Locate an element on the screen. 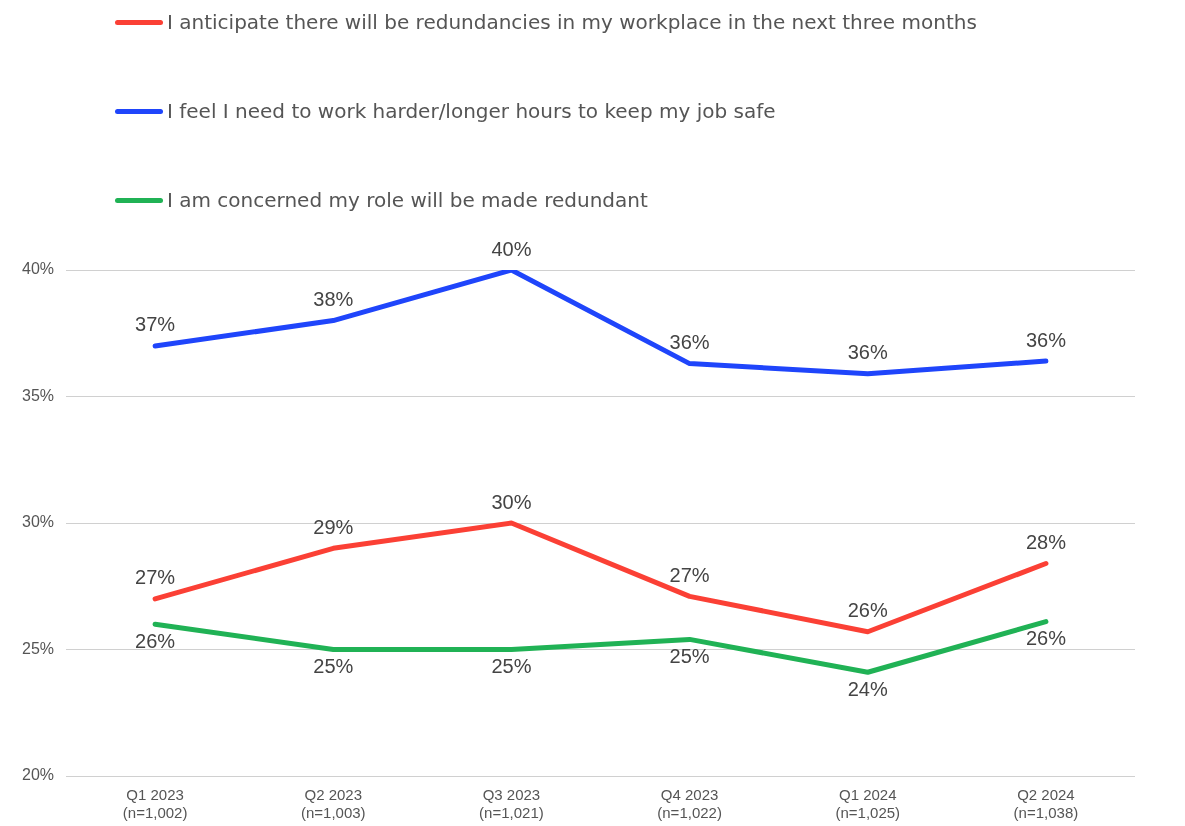 Image resolution: width=1185 pixels, height=826 pixels. data-label: 37% is located at coordinates (155, 324).